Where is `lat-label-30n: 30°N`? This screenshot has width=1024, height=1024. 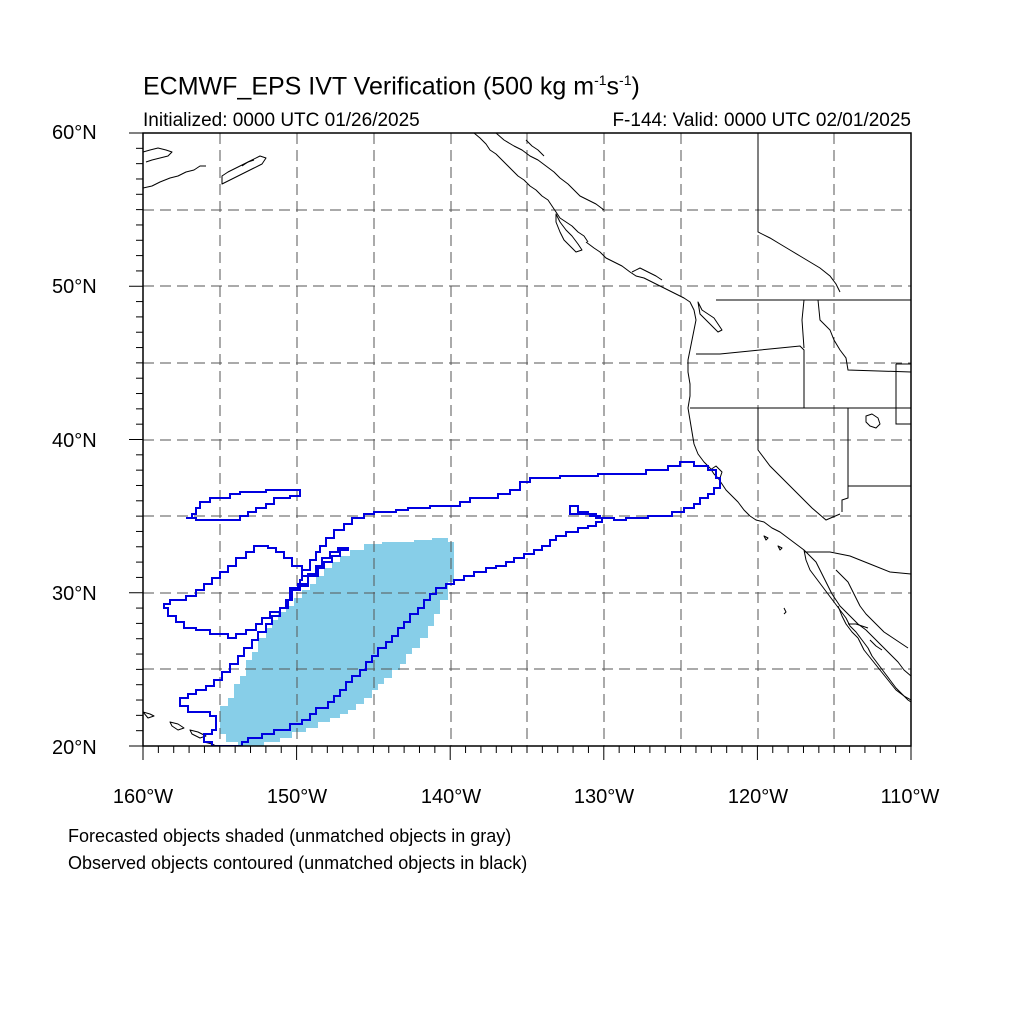
lat-label-30n: 30°N is located at coordinates (74, 594).